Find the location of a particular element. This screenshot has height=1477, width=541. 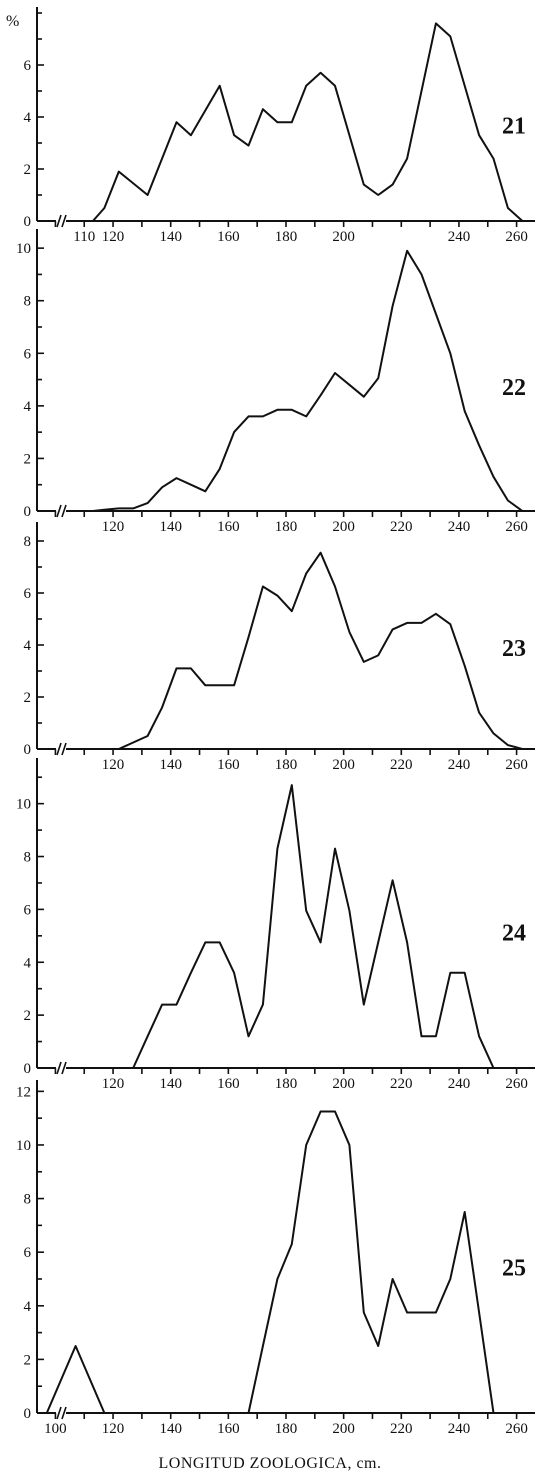

x-tick-label: 100 is located at coordinates (55, 1429).